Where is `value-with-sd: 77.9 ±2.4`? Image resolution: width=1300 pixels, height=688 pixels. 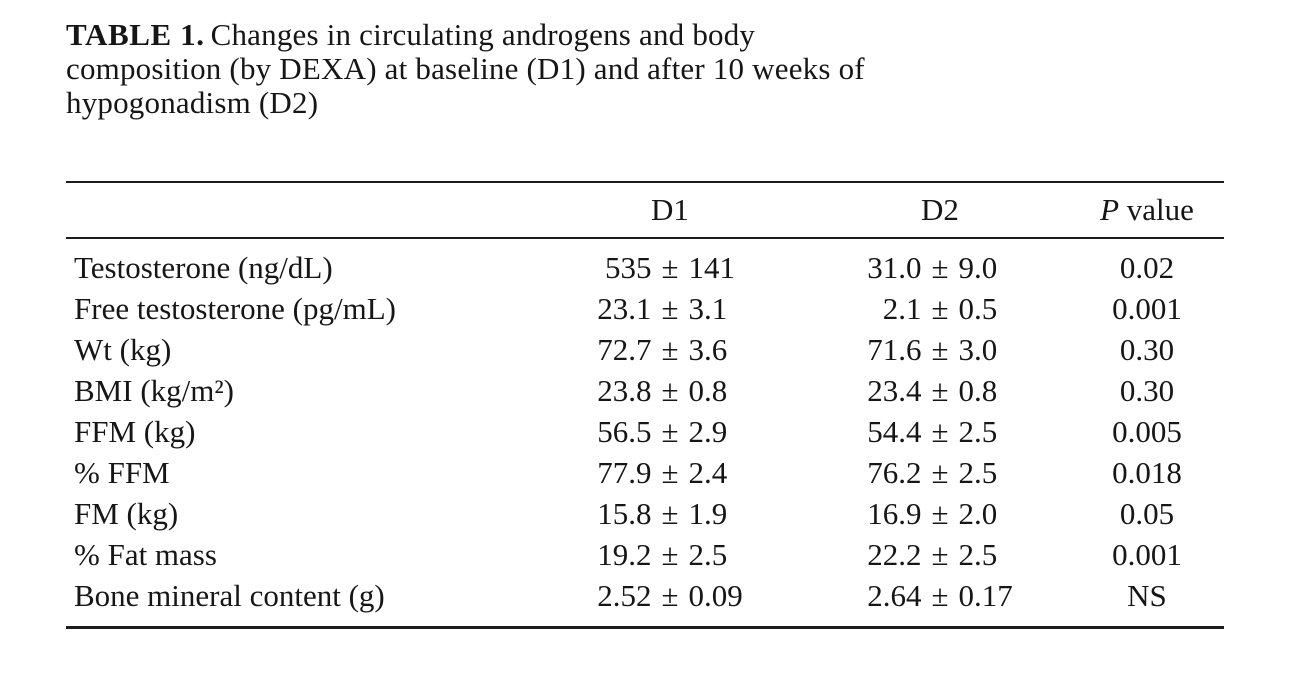 value-with-sd: 77.9 ±2.4 is located at coordinates (670, 472).